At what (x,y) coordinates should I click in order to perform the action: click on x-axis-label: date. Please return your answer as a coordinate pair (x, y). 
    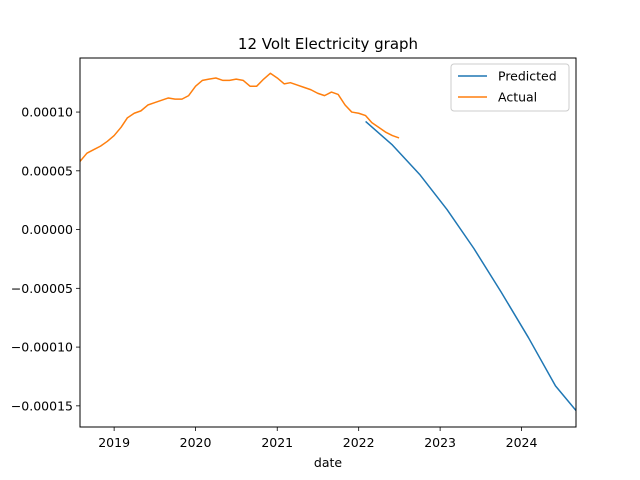
    Looking at the image, I should click on (328, 462).